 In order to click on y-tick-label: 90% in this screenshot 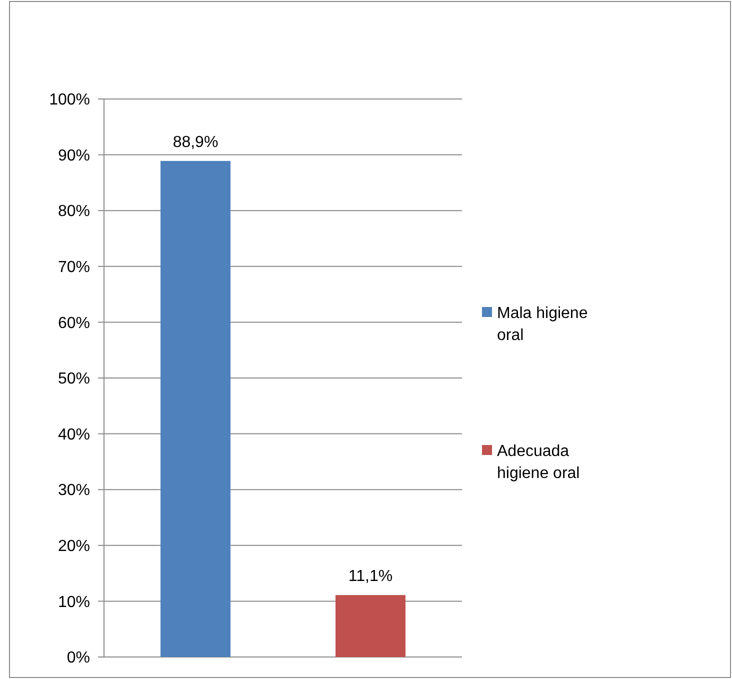, I will do `click(74, 155)`.